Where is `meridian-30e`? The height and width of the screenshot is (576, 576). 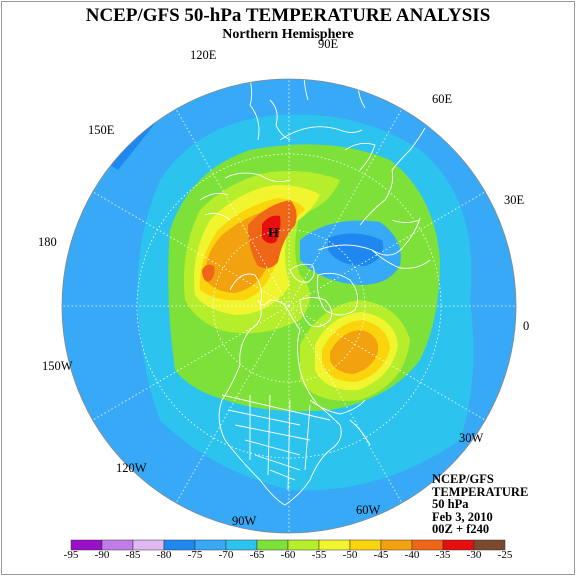 meridian-30e is located at coordinates (387, 249).